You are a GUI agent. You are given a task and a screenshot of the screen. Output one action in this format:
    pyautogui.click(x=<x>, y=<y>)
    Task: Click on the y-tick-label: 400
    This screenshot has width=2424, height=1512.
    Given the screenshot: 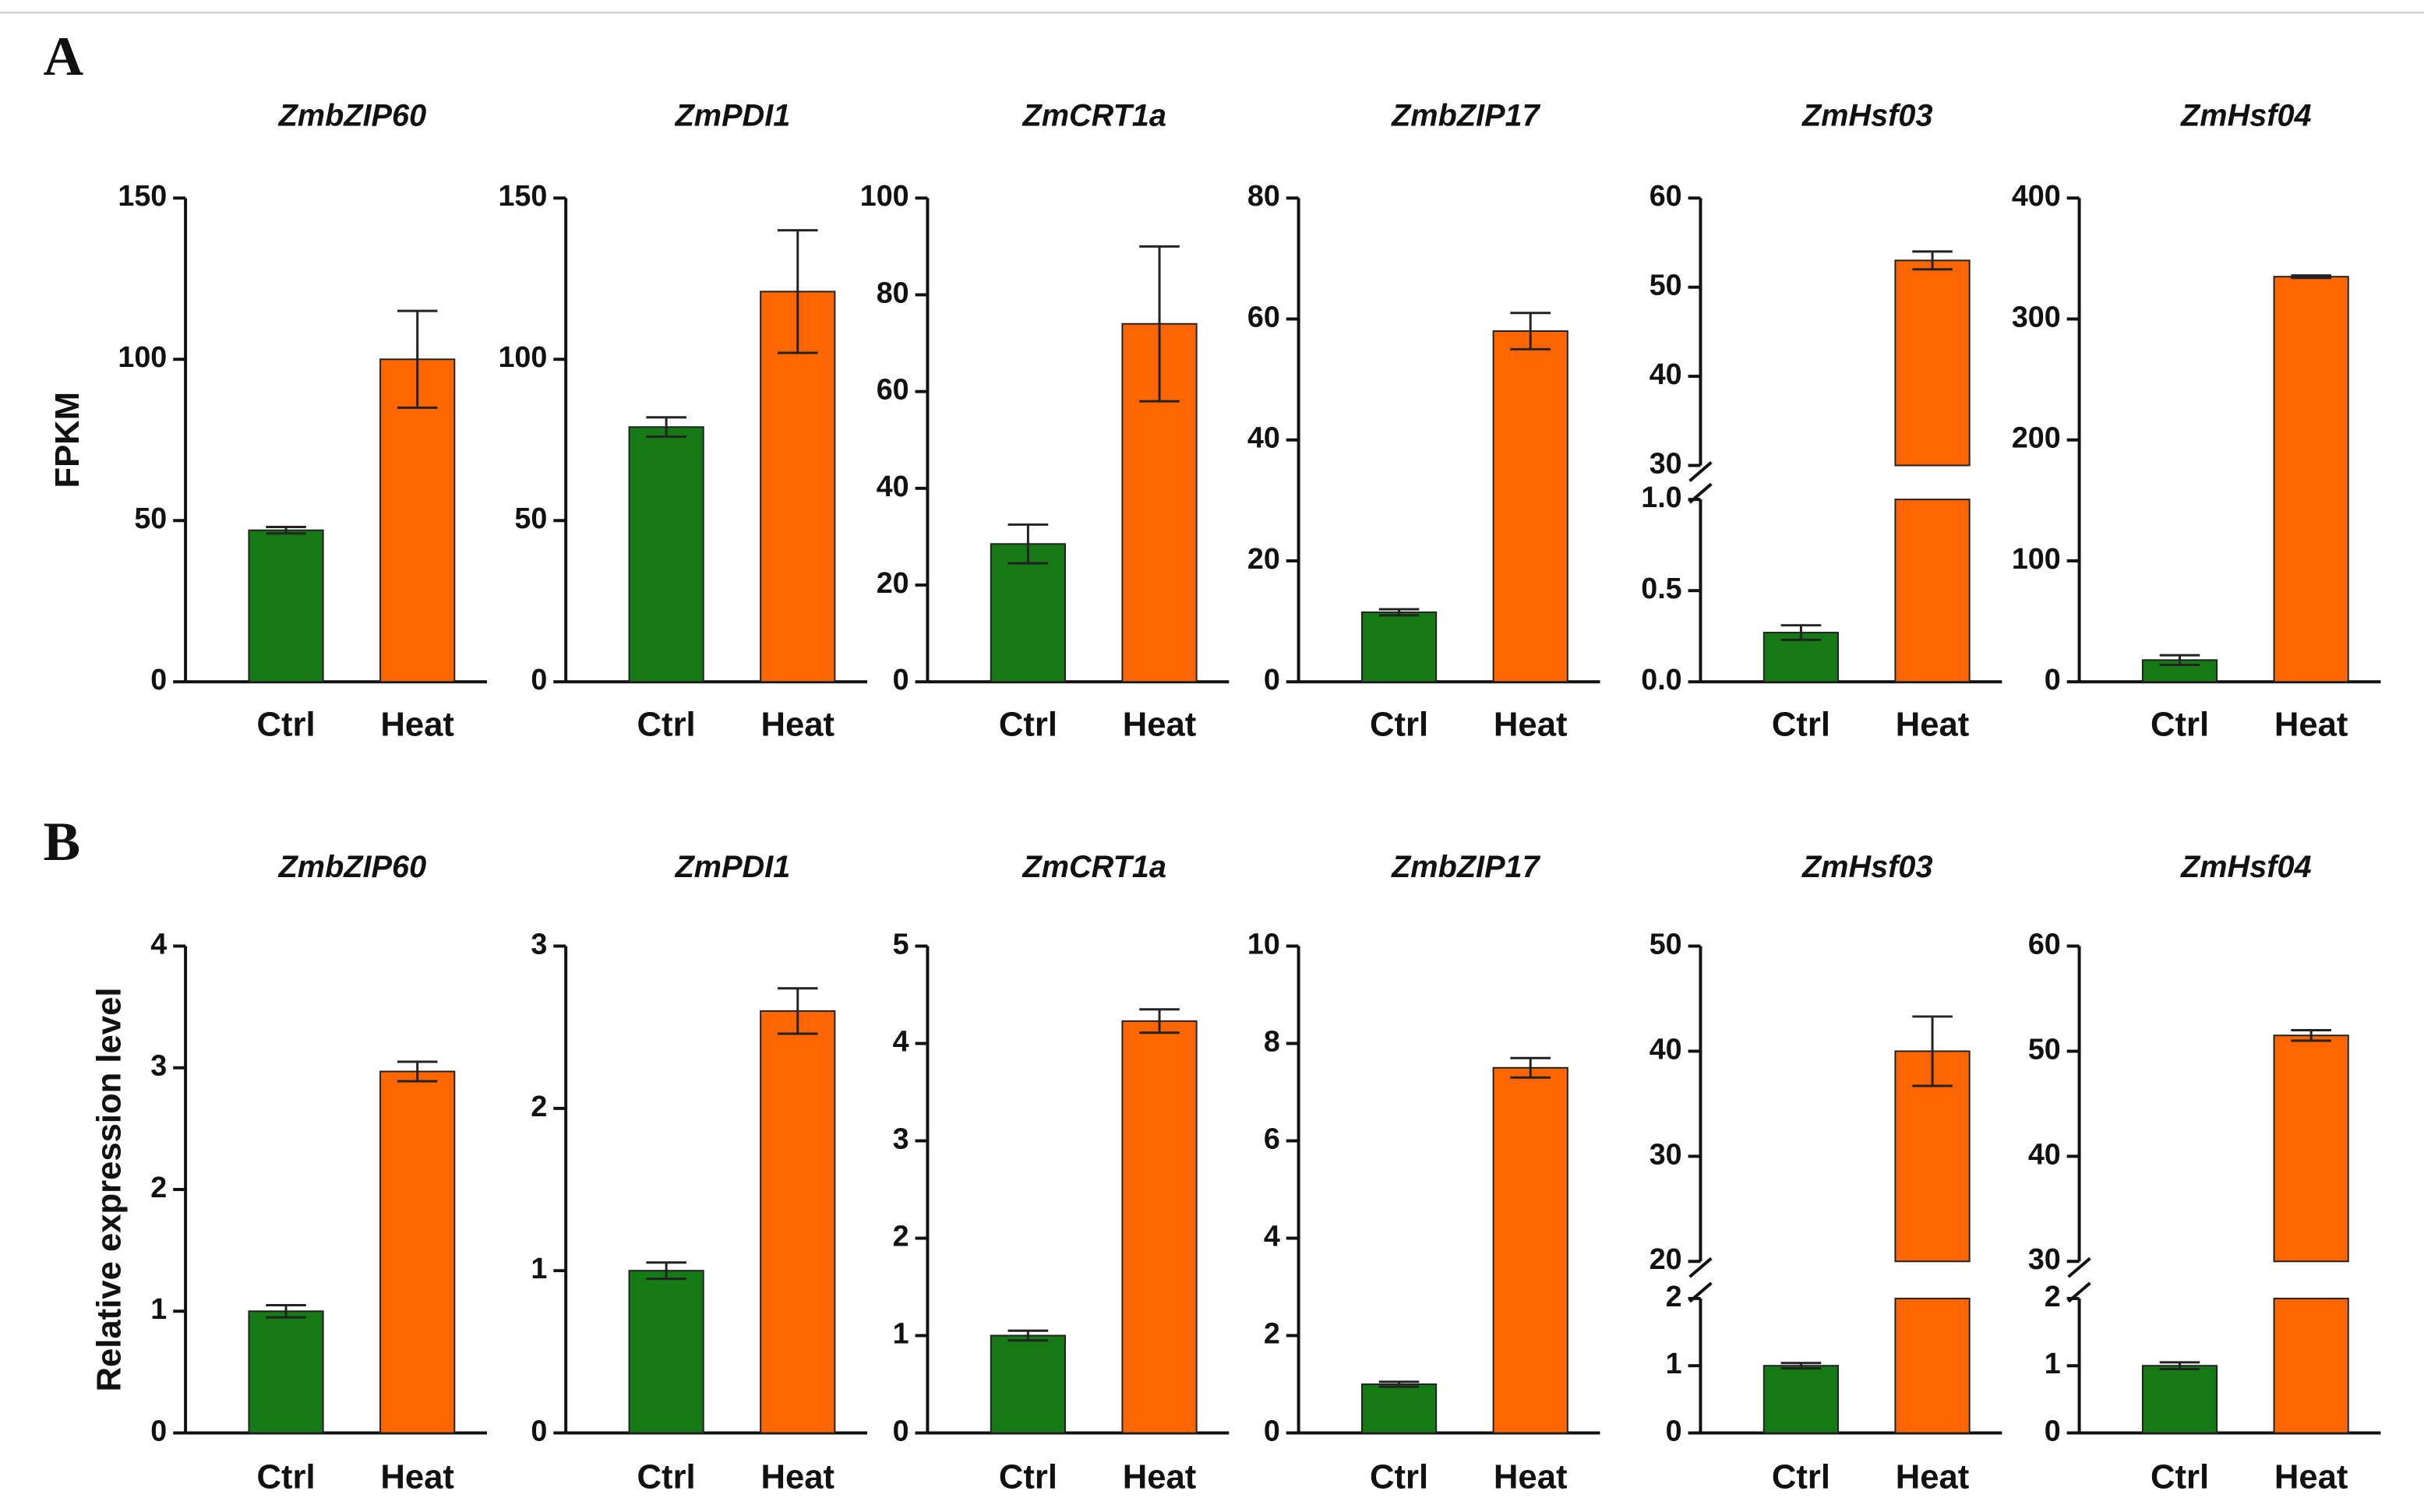 What is the action you would take?
    pyautogui.click(x=2036, y=196)
    